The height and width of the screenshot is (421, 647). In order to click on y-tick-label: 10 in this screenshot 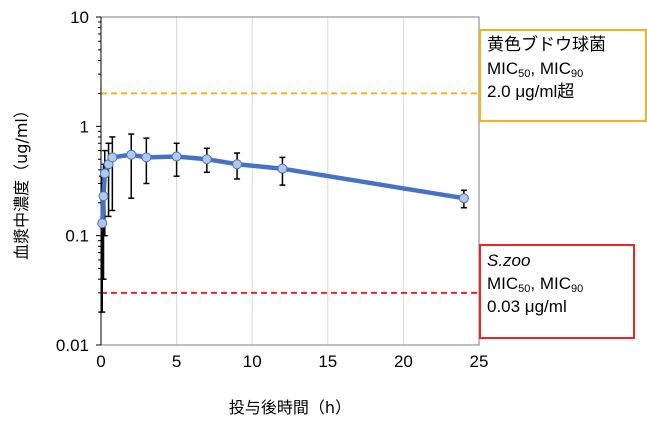, I will do `click(79, 17)`.